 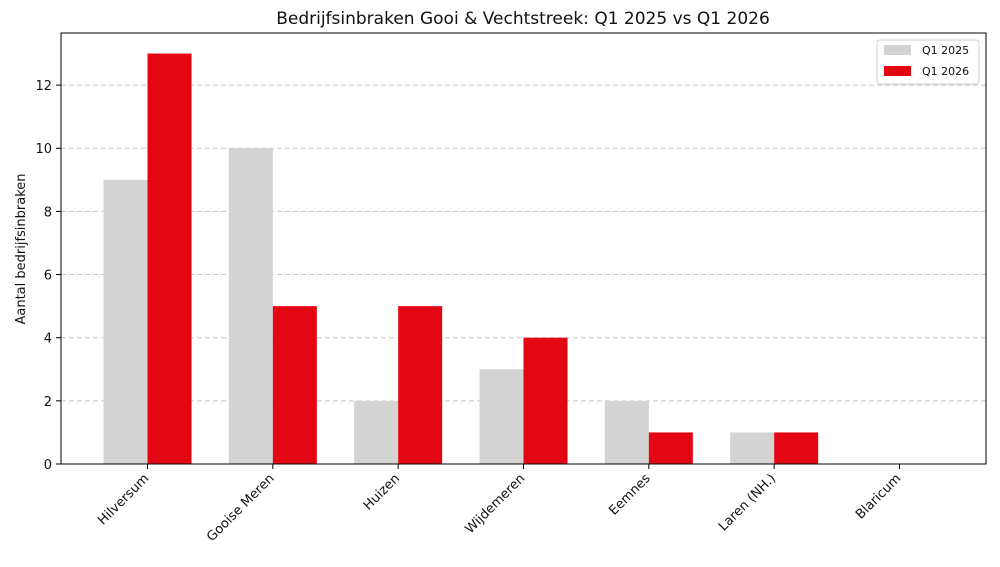 I want to click on legend-label: Q1 2025, so click(x=945, y=50).